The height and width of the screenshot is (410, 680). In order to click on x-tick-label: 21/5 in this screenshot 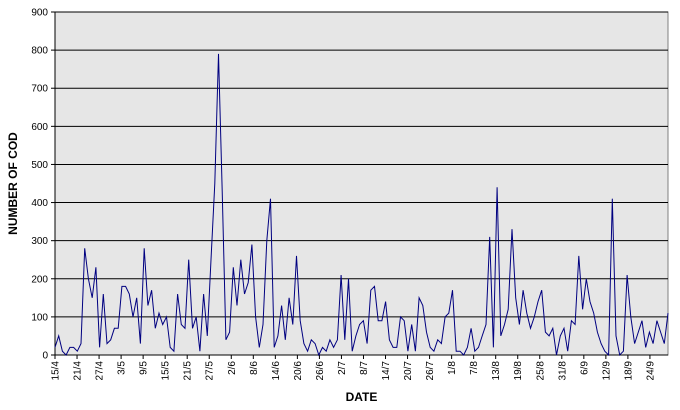, I will do `click(188, 371)`.